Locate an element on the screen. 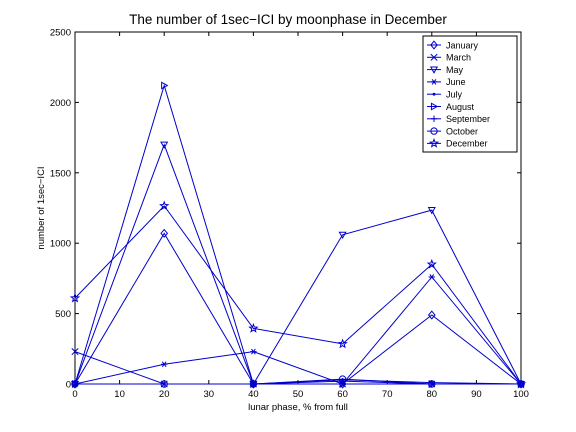  y-tick-label: 2500 is located at coordinates (60, 33).